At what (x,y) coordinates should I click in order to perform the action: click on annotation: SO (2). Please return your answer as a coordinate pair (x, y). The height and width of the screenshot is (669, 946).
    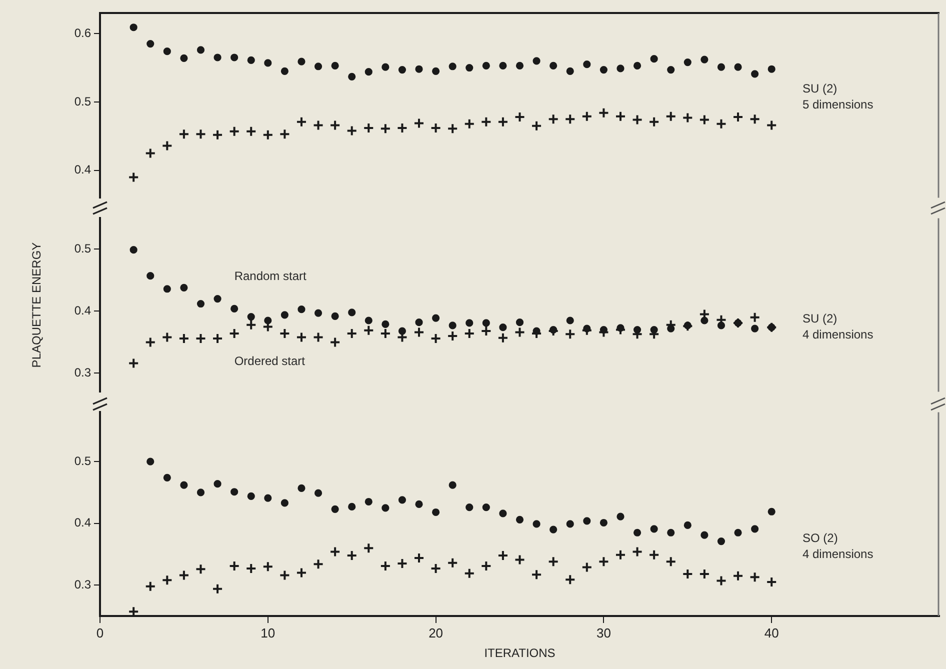
    Looking at the image, I should click on (820, 538).